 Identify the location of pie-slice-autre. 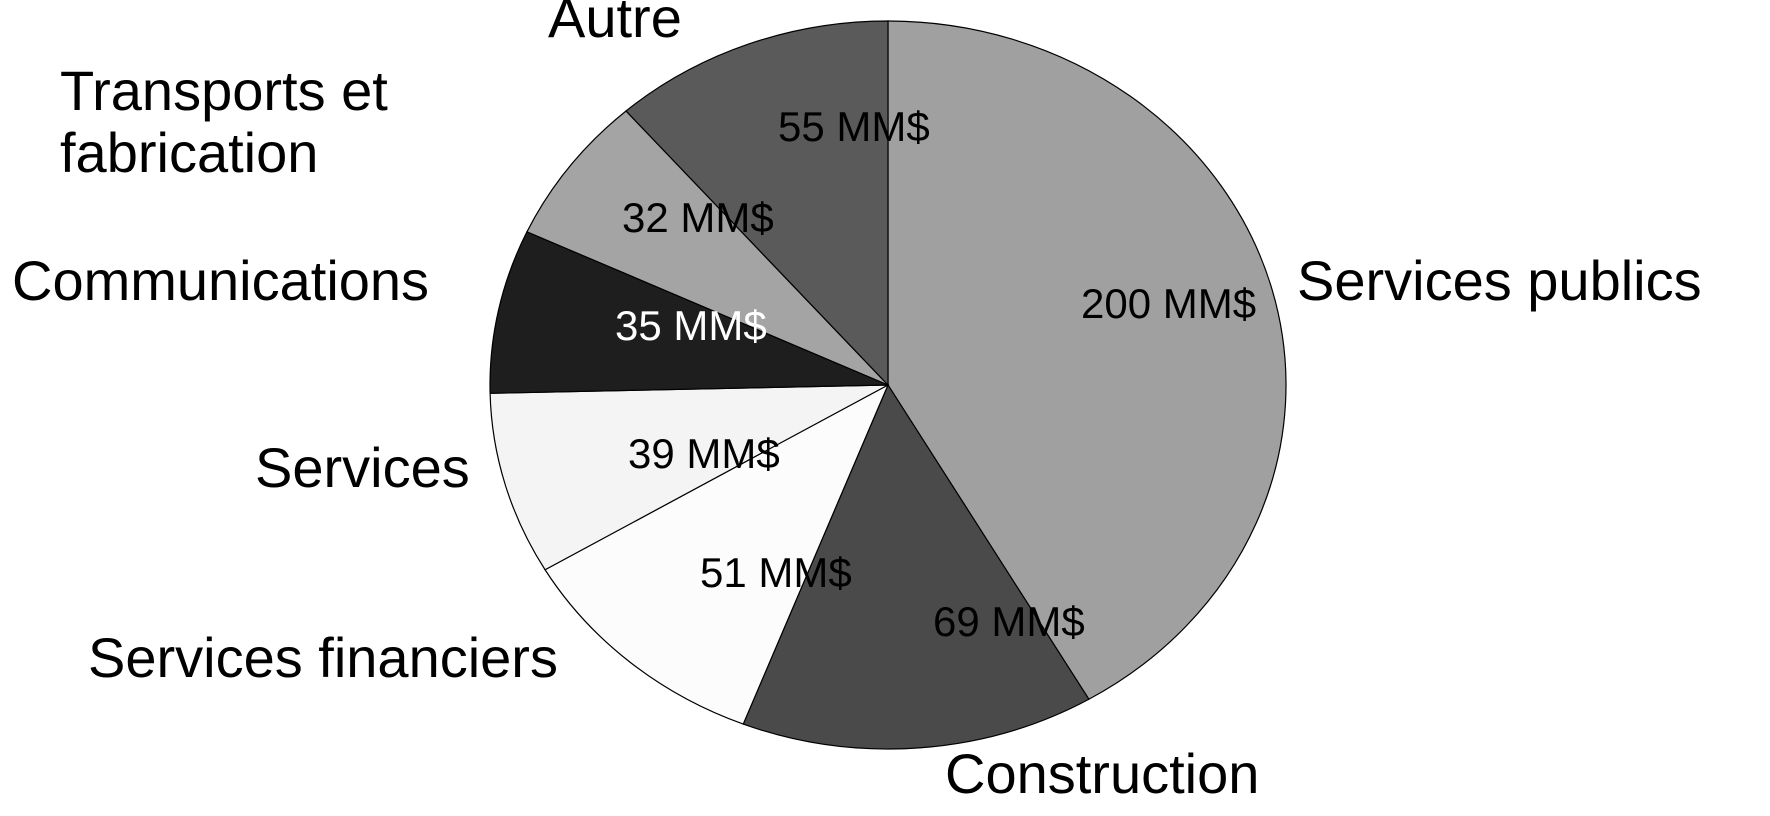
(757, 203).